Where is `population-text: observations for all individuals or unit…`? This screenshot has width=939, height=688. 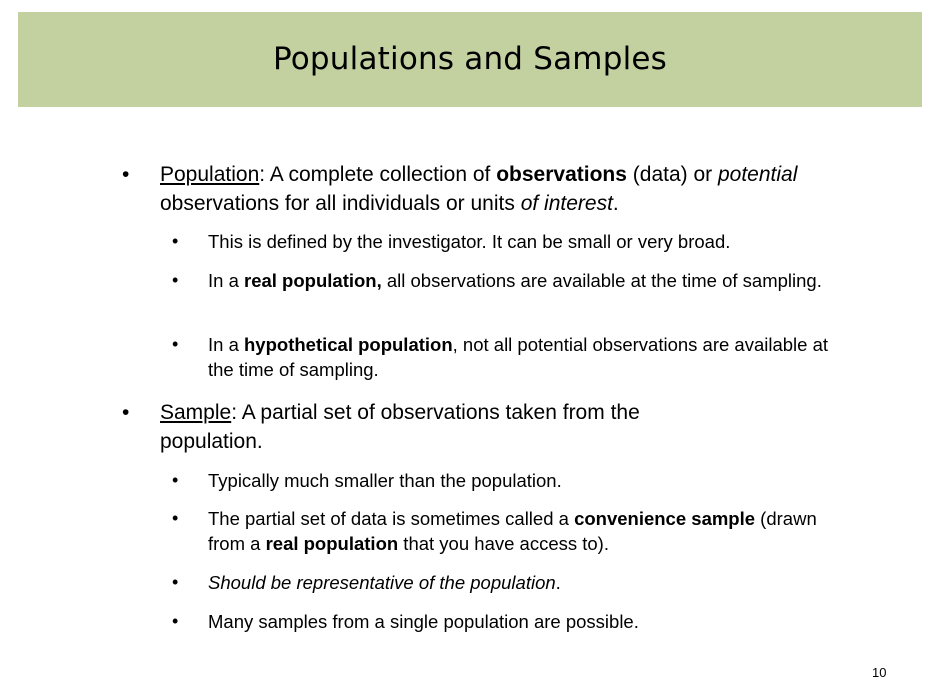 population-text: observations for all individuals or unit… is located at coordinates (340, 203).